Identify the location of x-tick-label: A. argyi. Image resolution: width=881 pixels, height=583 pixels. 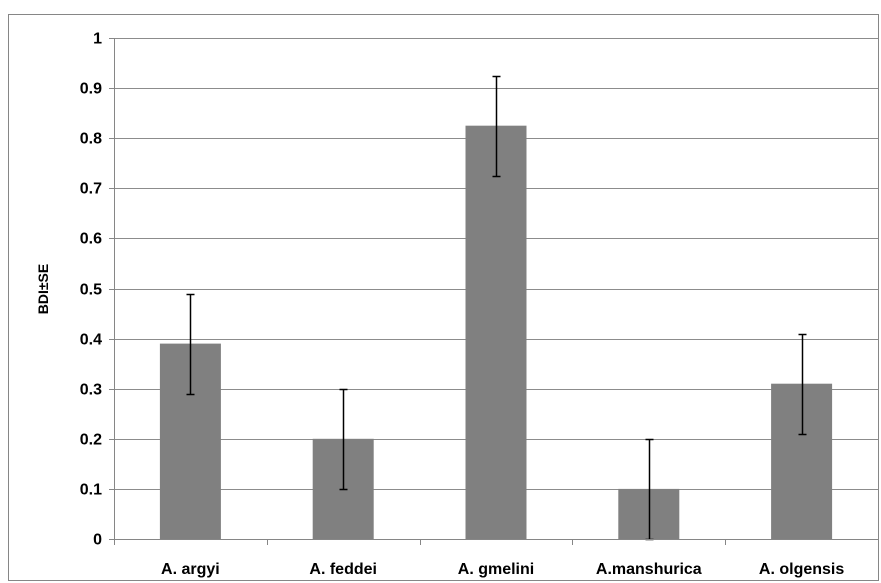
(190, 569).